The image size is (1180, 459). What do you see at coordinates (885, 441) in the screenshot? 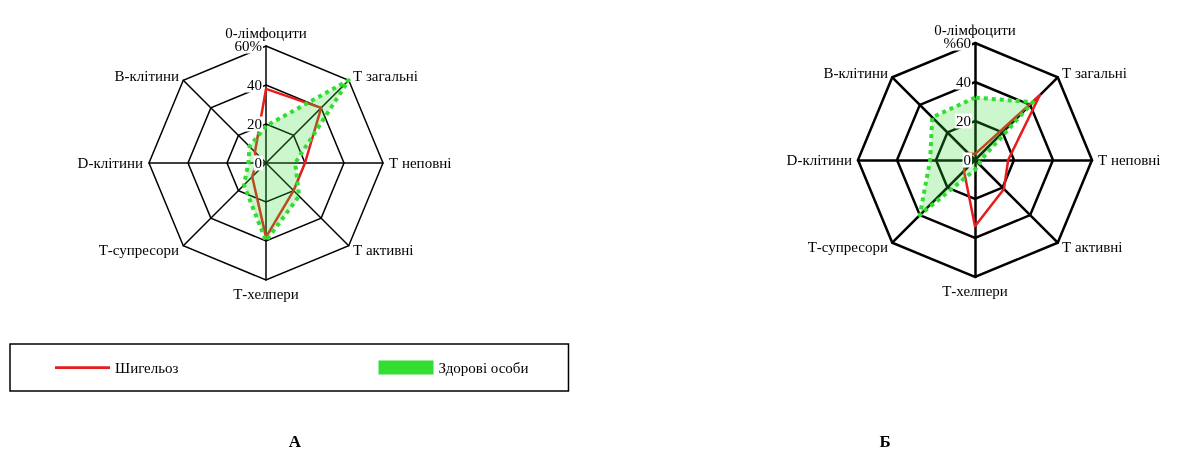
I see `text: Б` at bounding box center [885, 441].